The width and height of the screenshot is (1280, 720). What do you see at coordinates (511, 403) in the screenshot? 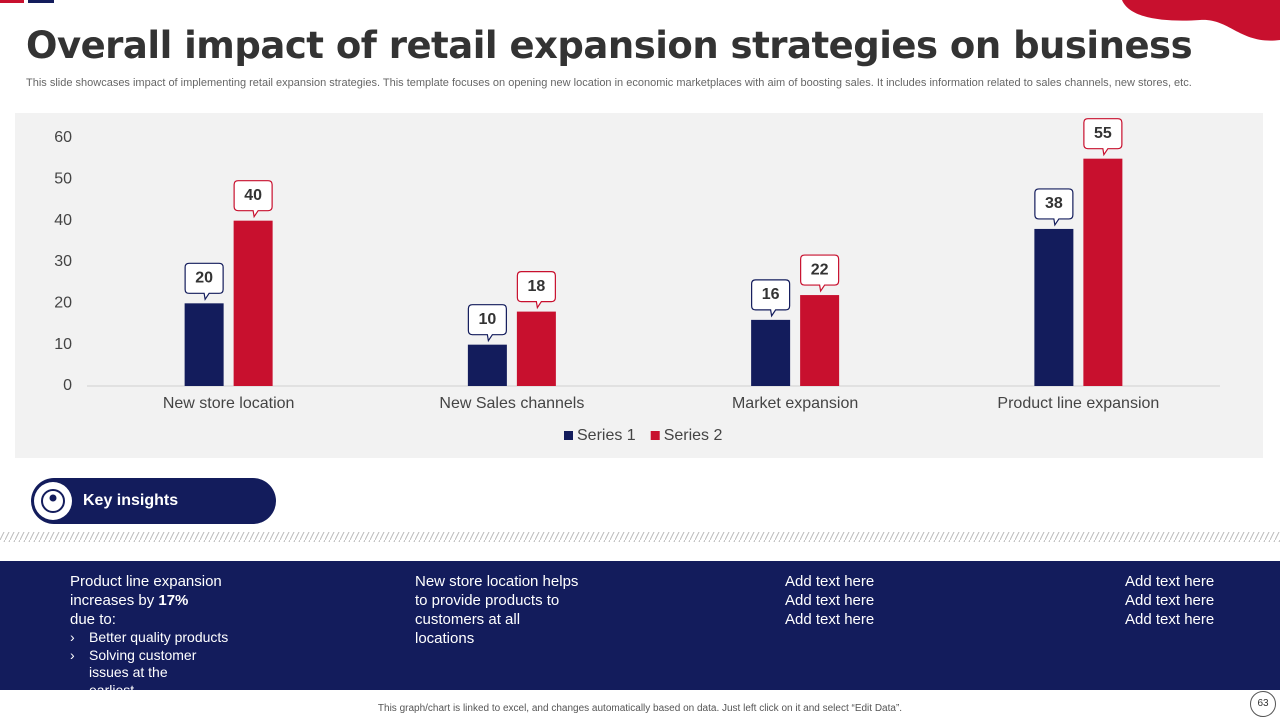
I see `x-tick-label: New Sales channels` at bounding box center [511, 403].